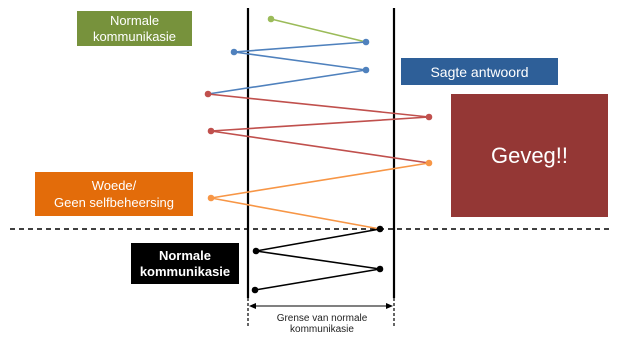 The width and height of the screenshot is (617, 338). I want to click on rage-line-2: Geen selfbeheersing, so click(114, 202).